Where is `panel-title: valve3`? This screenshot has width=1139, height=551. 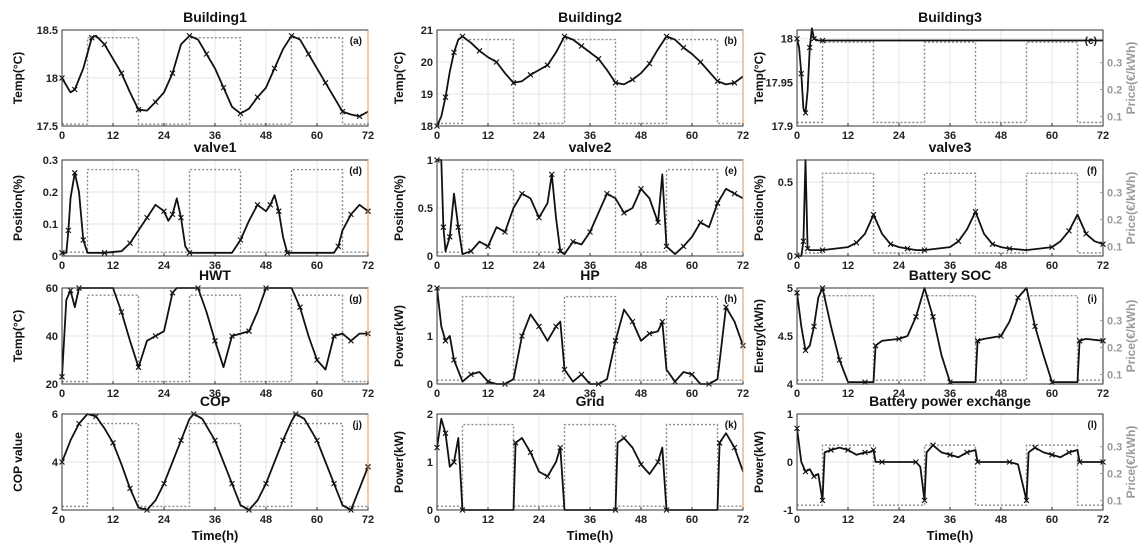
panel-title: valve3 is located at coordinates (950, 147).